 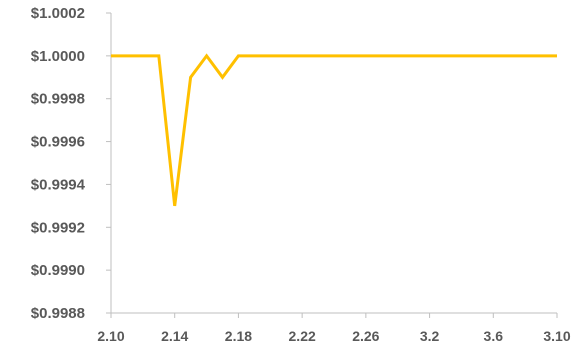 I want to click on y-tick-label: $0.9990, so click(x=58, y=270).